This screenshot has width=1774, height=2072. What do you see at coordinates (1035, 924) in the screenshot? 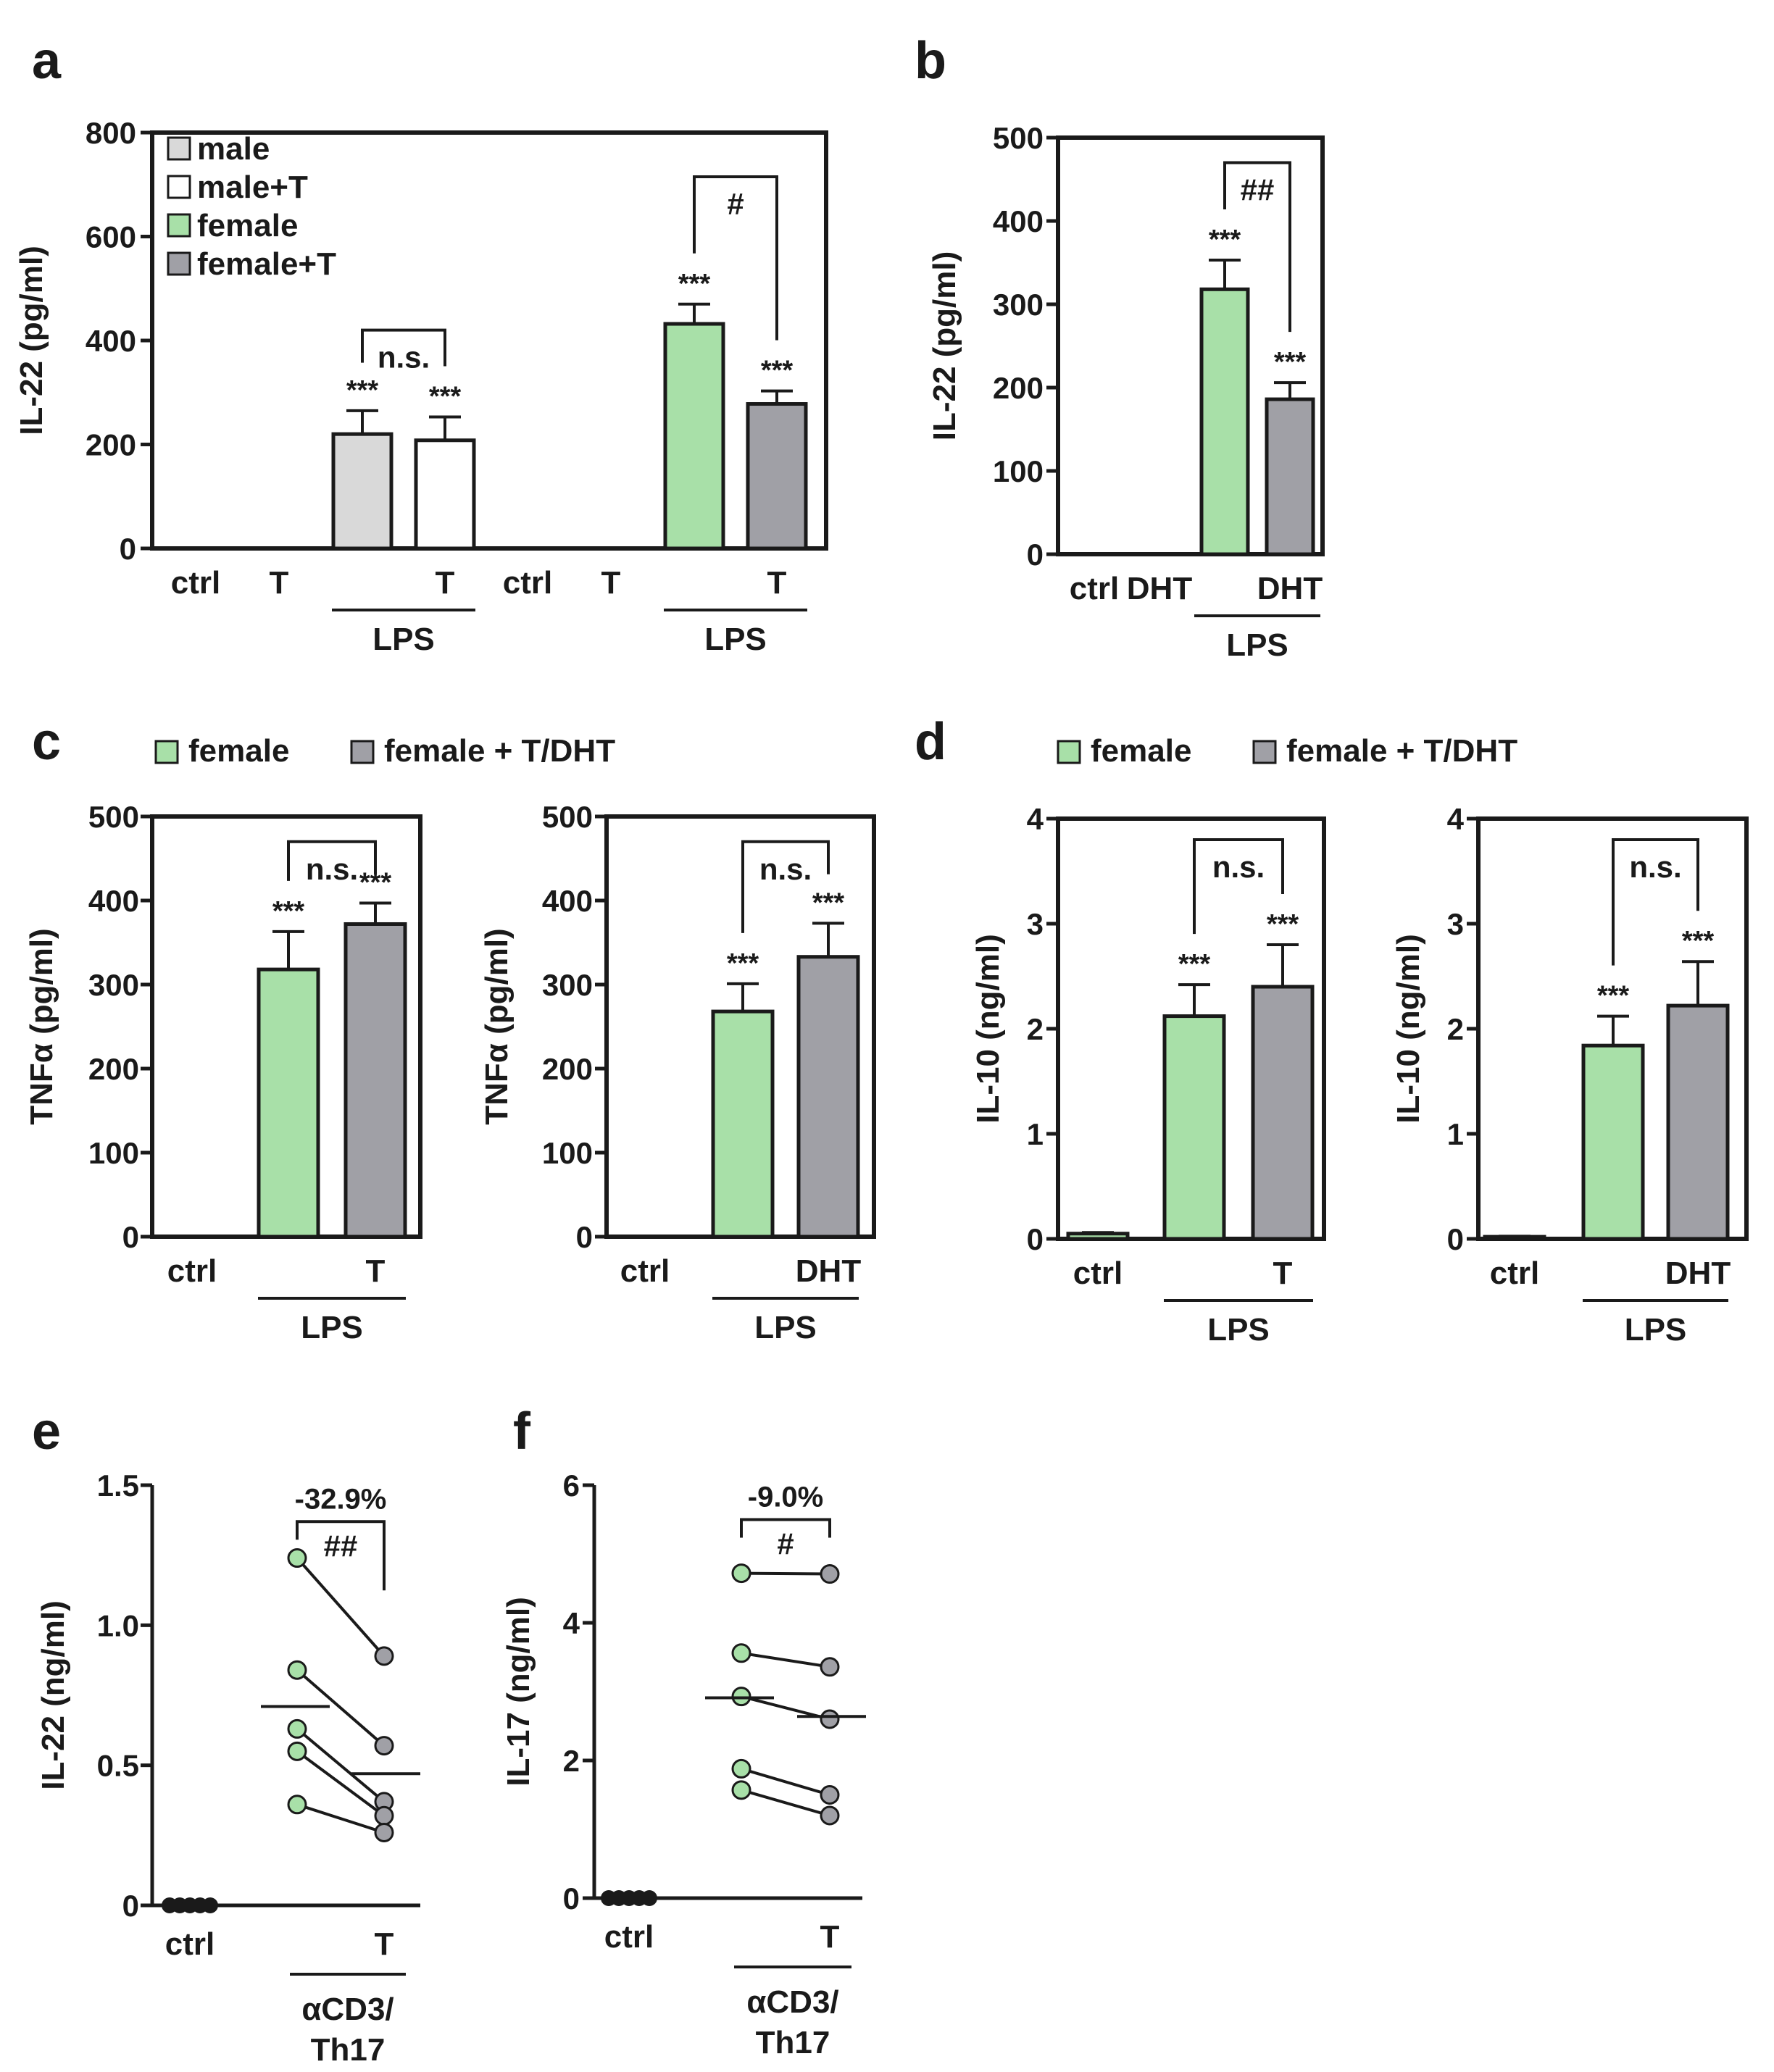
I see `y-tick-label-d1: 3` at bounding box center [1035, 924].